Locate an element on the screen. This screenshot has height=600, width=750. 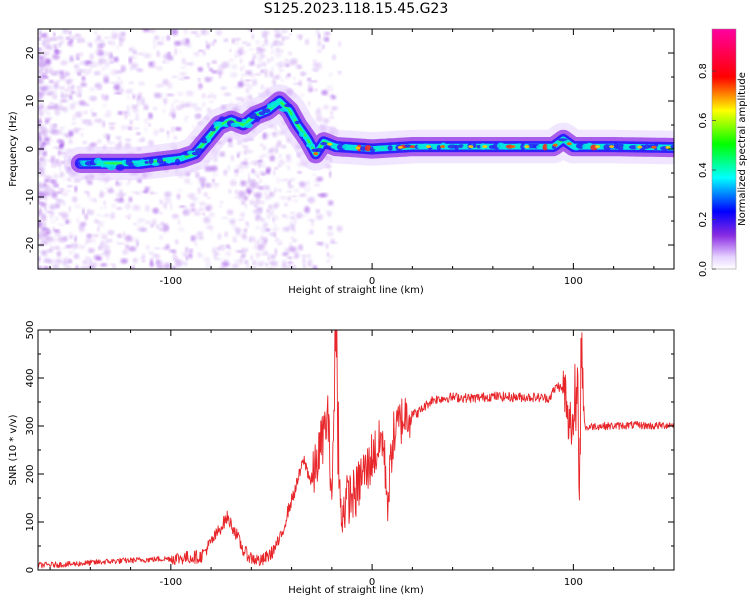
colorbar-tick-label: 0.2 is located at coordinates (703, 220).